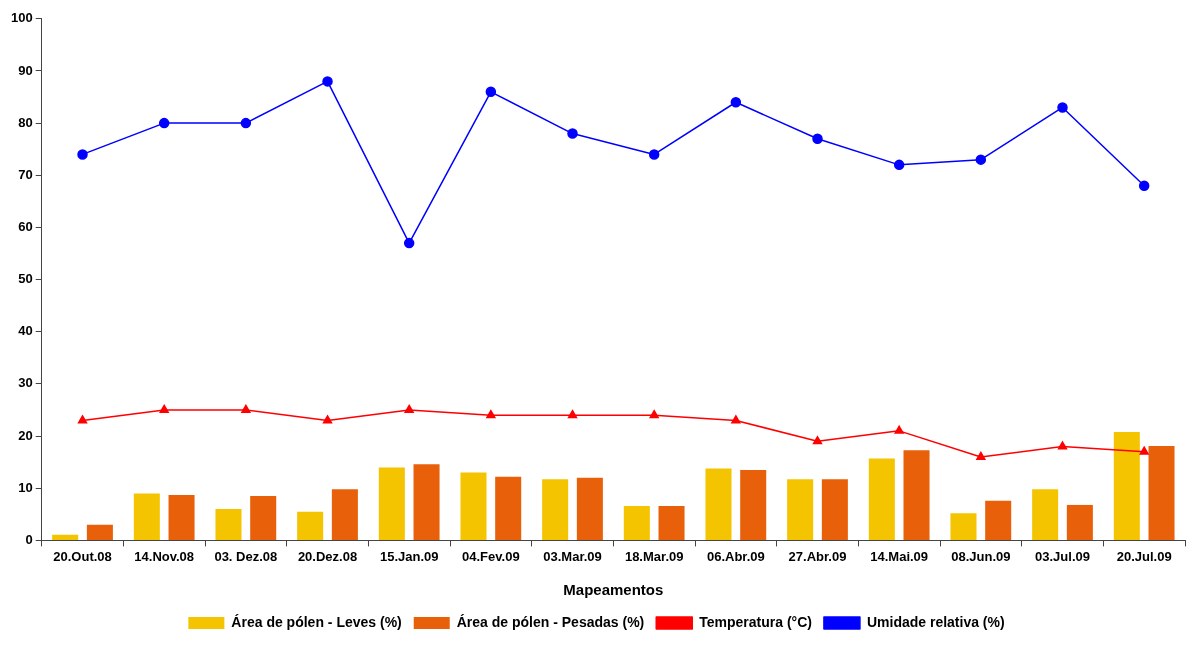 The image size is (1203, 648). Describe the element at coordinates (25, 435) in the screenshot. I see `y-tick-label: 20` at that location.